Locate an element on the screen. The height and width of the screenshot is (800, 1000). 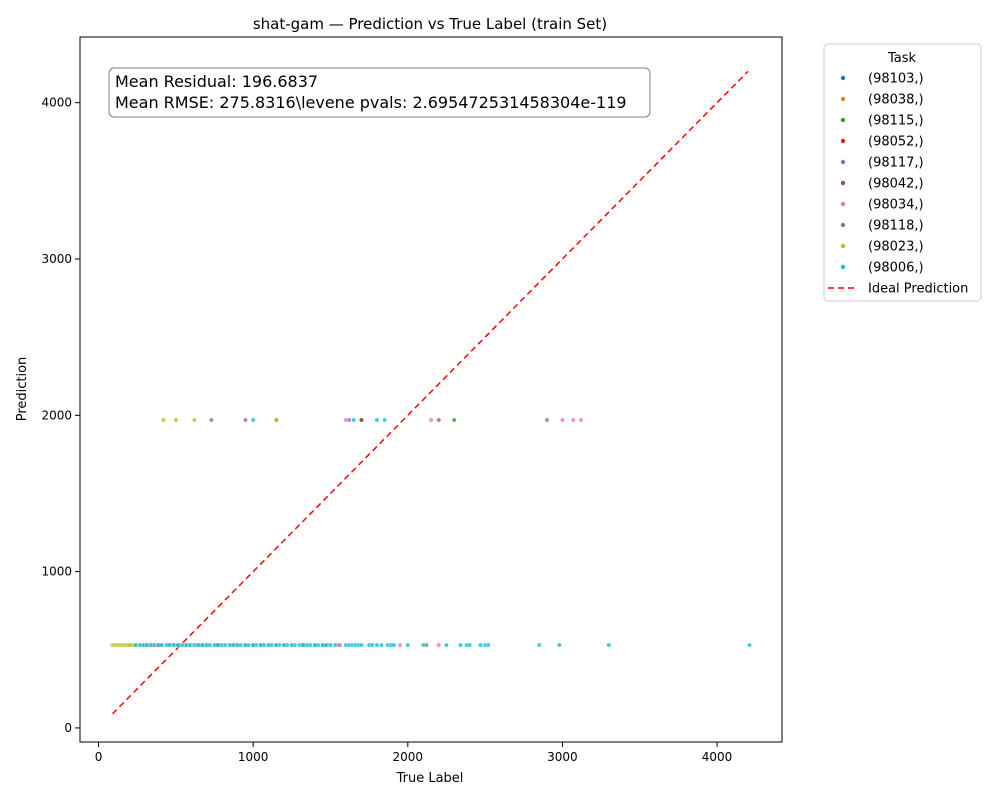
legend-label: Ideal Prediction is located at coordinates (918, 289).